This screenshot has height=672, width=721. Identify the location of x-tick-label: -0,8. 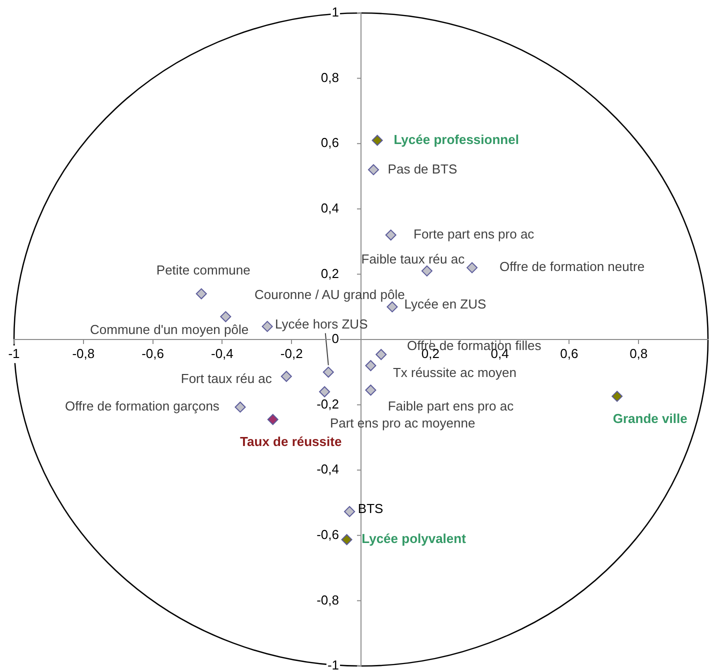
(83, 353).